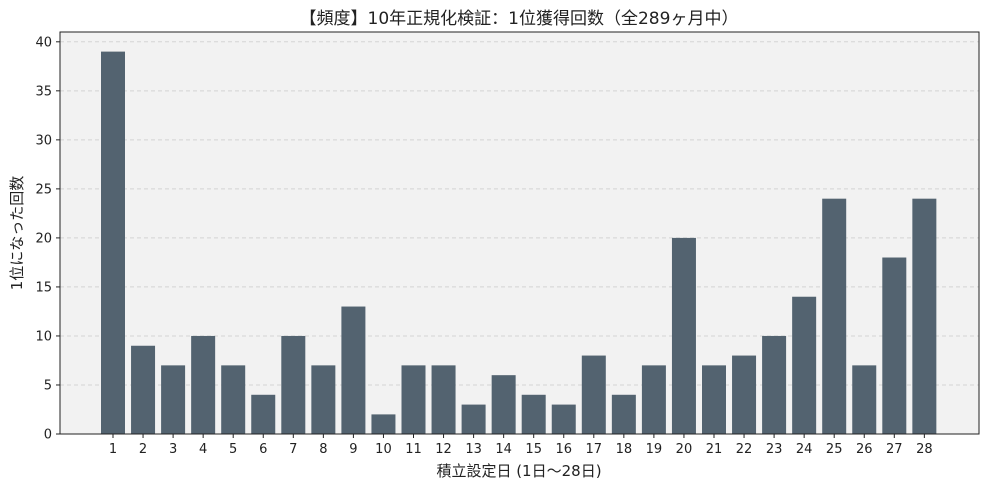 The height and width of the screenshot is (494, 989). What do you see at coordinates (864, 449) in the screenshot?
I see `x-tick-label: 26` at bounding box center [864, 449].